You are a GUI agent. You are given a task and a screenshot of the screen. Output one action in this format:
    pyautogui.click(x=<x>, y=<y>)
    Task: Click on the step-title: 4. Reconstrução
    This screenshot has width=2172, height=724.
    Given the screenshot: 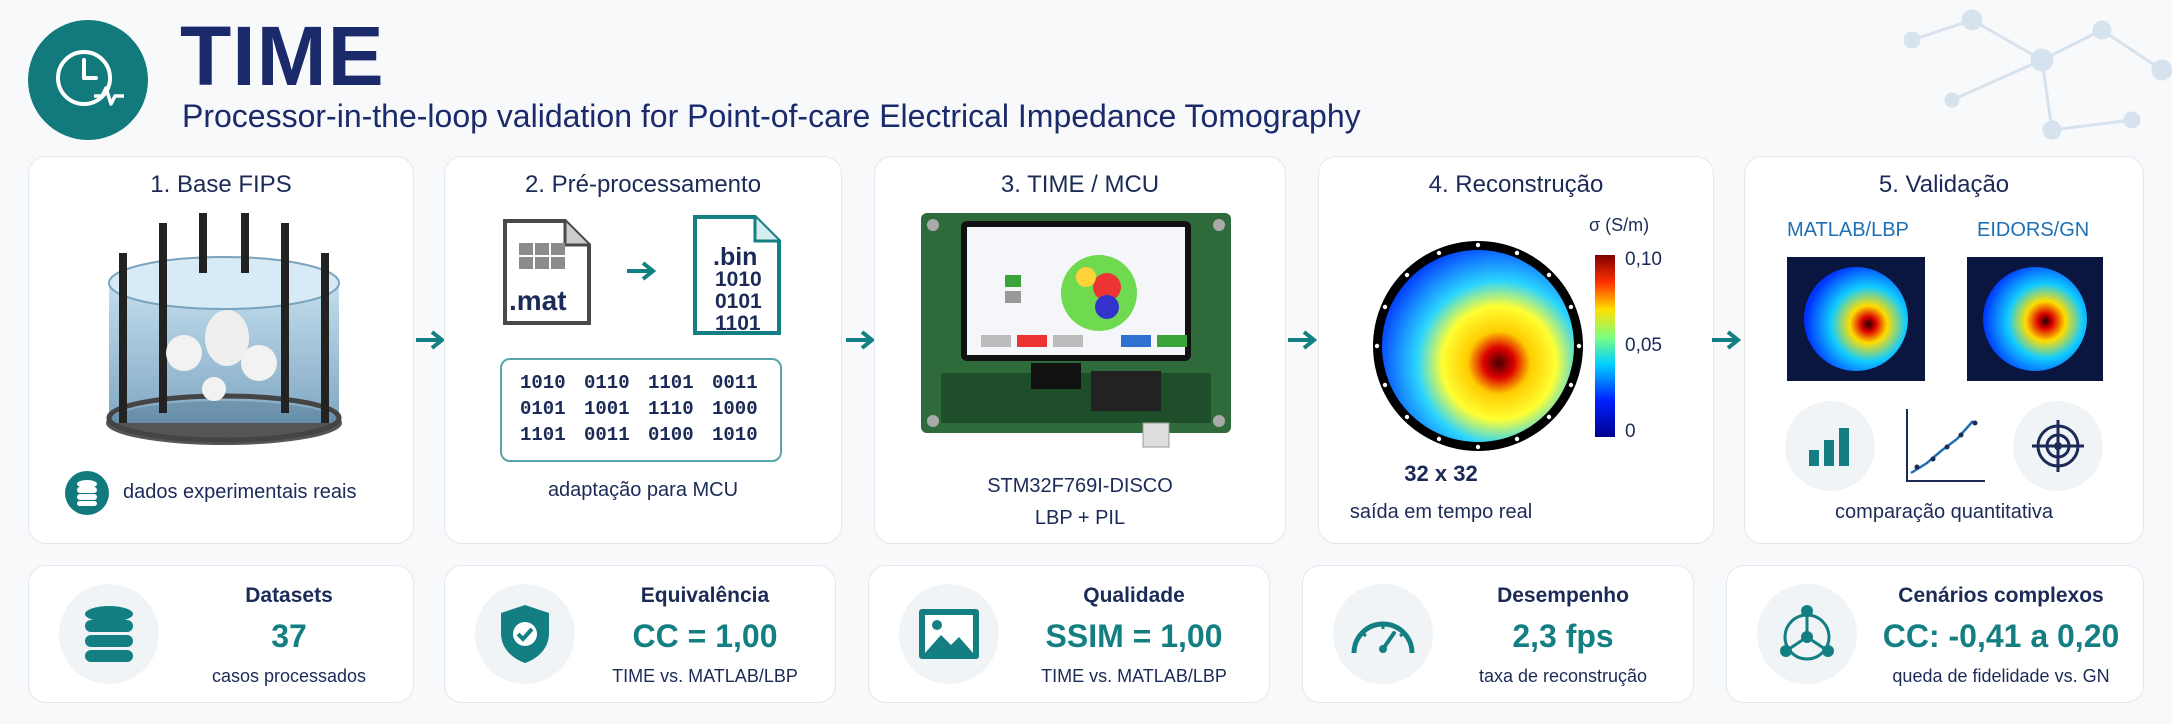 What is the action you would take?
    pyautogui.click(x=1516, y=184)
    